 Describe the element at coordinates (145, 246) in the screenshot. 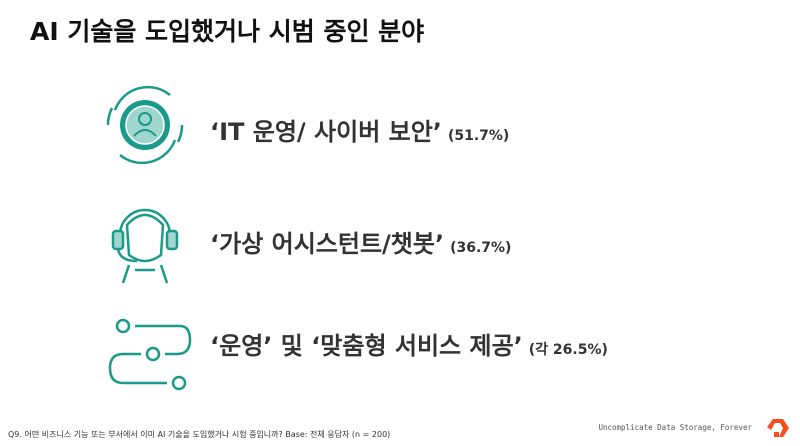

I see `icon-assistant` at that location.